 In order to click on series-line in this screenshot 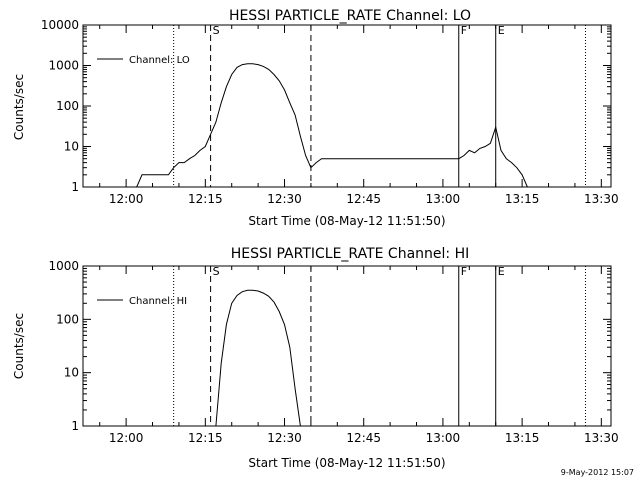, I will do `click(258, 358)`.